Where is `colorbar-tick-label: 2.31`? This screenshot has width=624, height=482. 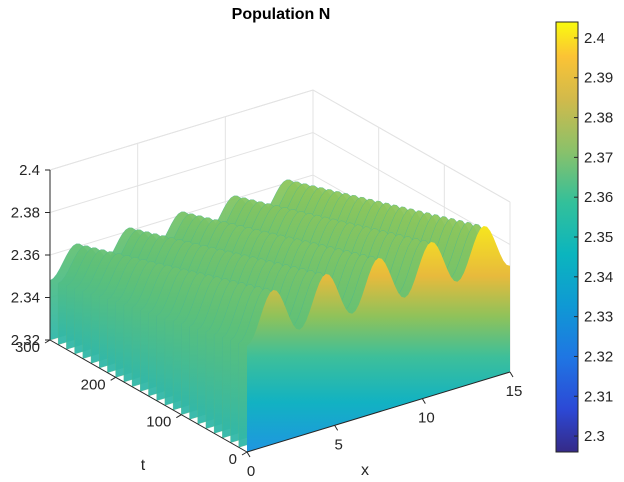 colorbar-tick-label: 2.31 is located at coordinates (598, 396).